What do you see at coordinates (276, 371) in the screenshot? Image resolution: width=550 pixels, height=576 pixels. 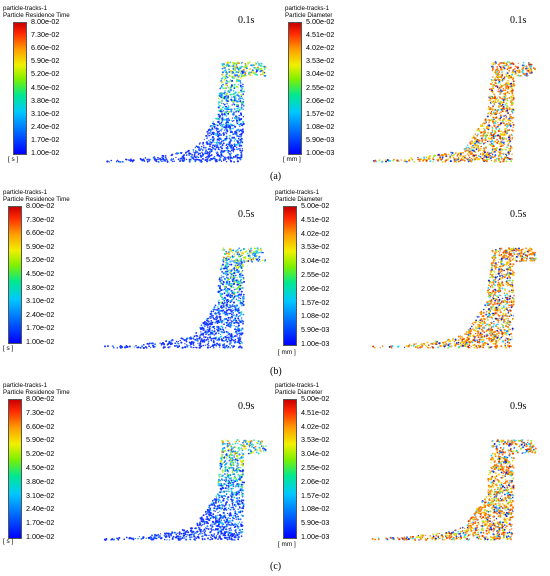 I see `panel-caption: (b)` at bounding box center [276, 371].